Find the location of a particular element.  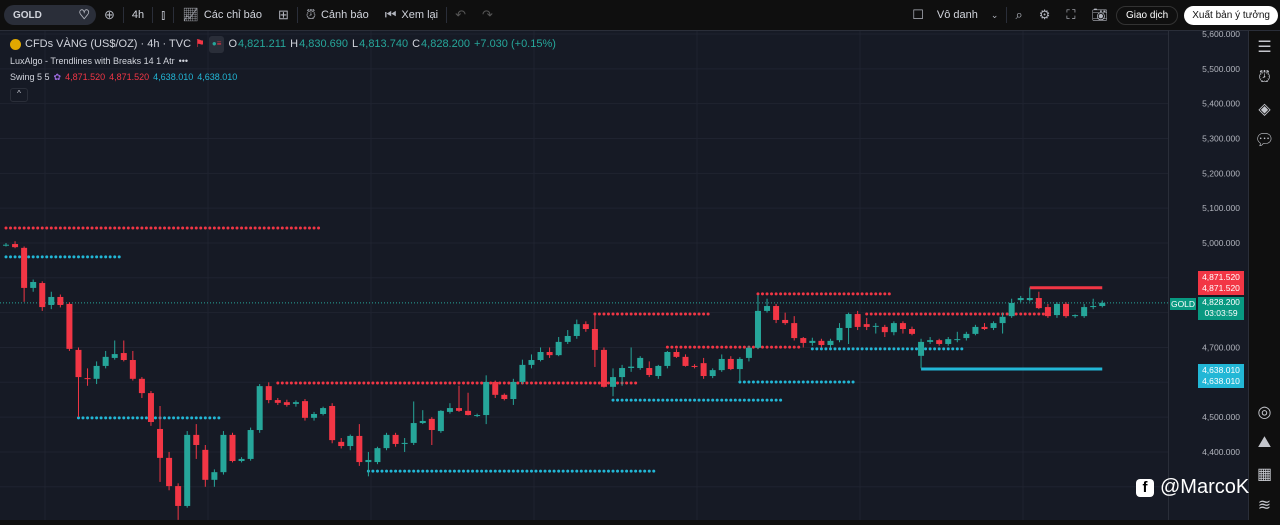

layers-icon: ◈ is located at coordinates (1264, 109).